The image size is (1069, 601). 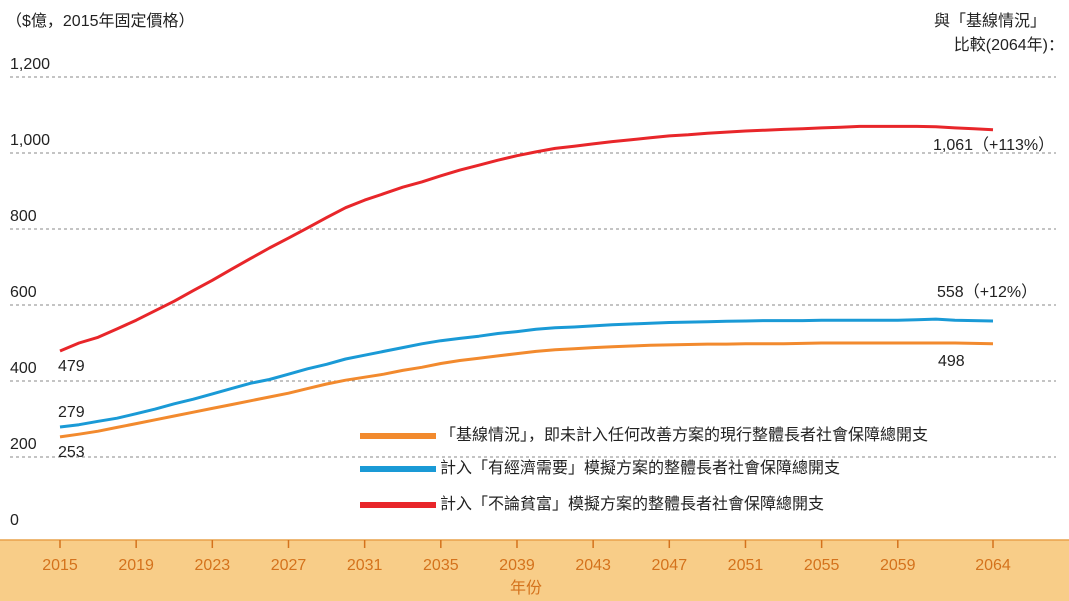 I want to click on start-label: 279, so click(x=71, y=412).